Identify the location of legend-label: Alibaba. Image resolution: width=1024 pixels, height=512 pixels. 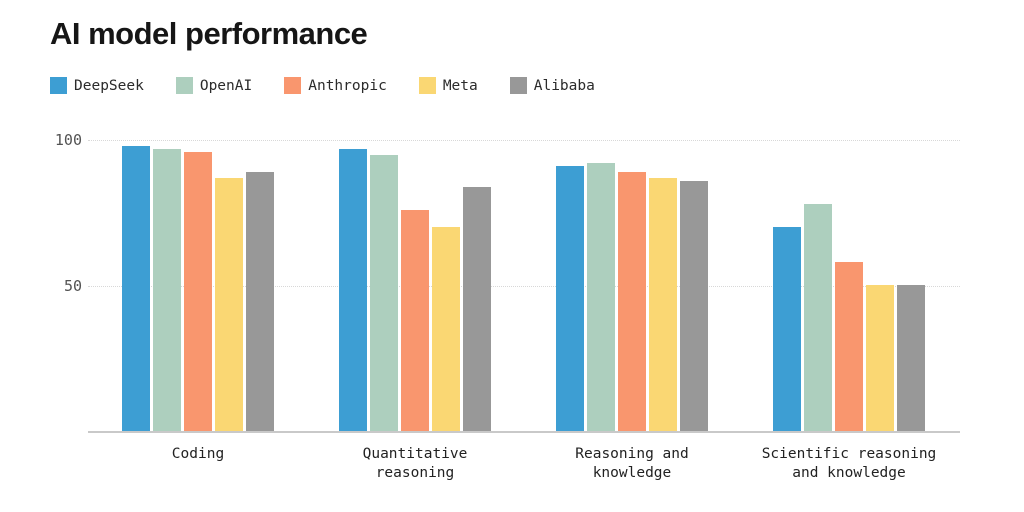
(564, 85).